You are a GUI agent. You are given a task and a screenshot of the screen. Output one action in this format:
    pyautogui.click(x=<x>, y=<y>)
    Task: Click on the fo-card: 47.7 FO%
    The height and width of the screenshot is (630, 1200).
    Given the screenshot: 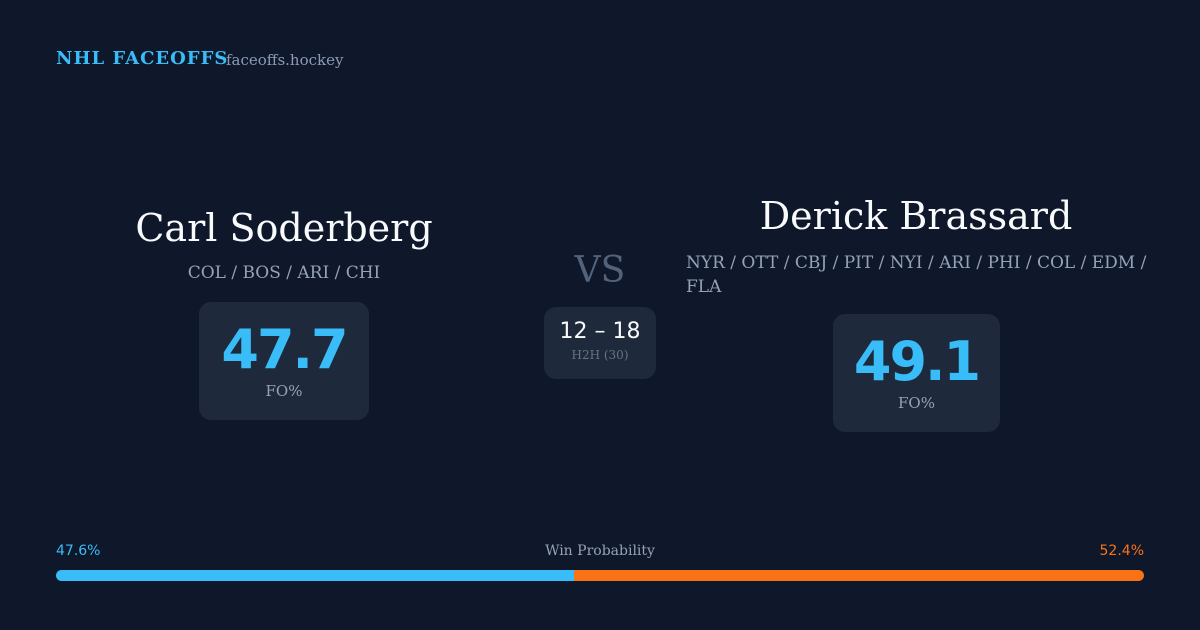 What is the action you would take?
    pyautogui.click(x=284, y=361)
    